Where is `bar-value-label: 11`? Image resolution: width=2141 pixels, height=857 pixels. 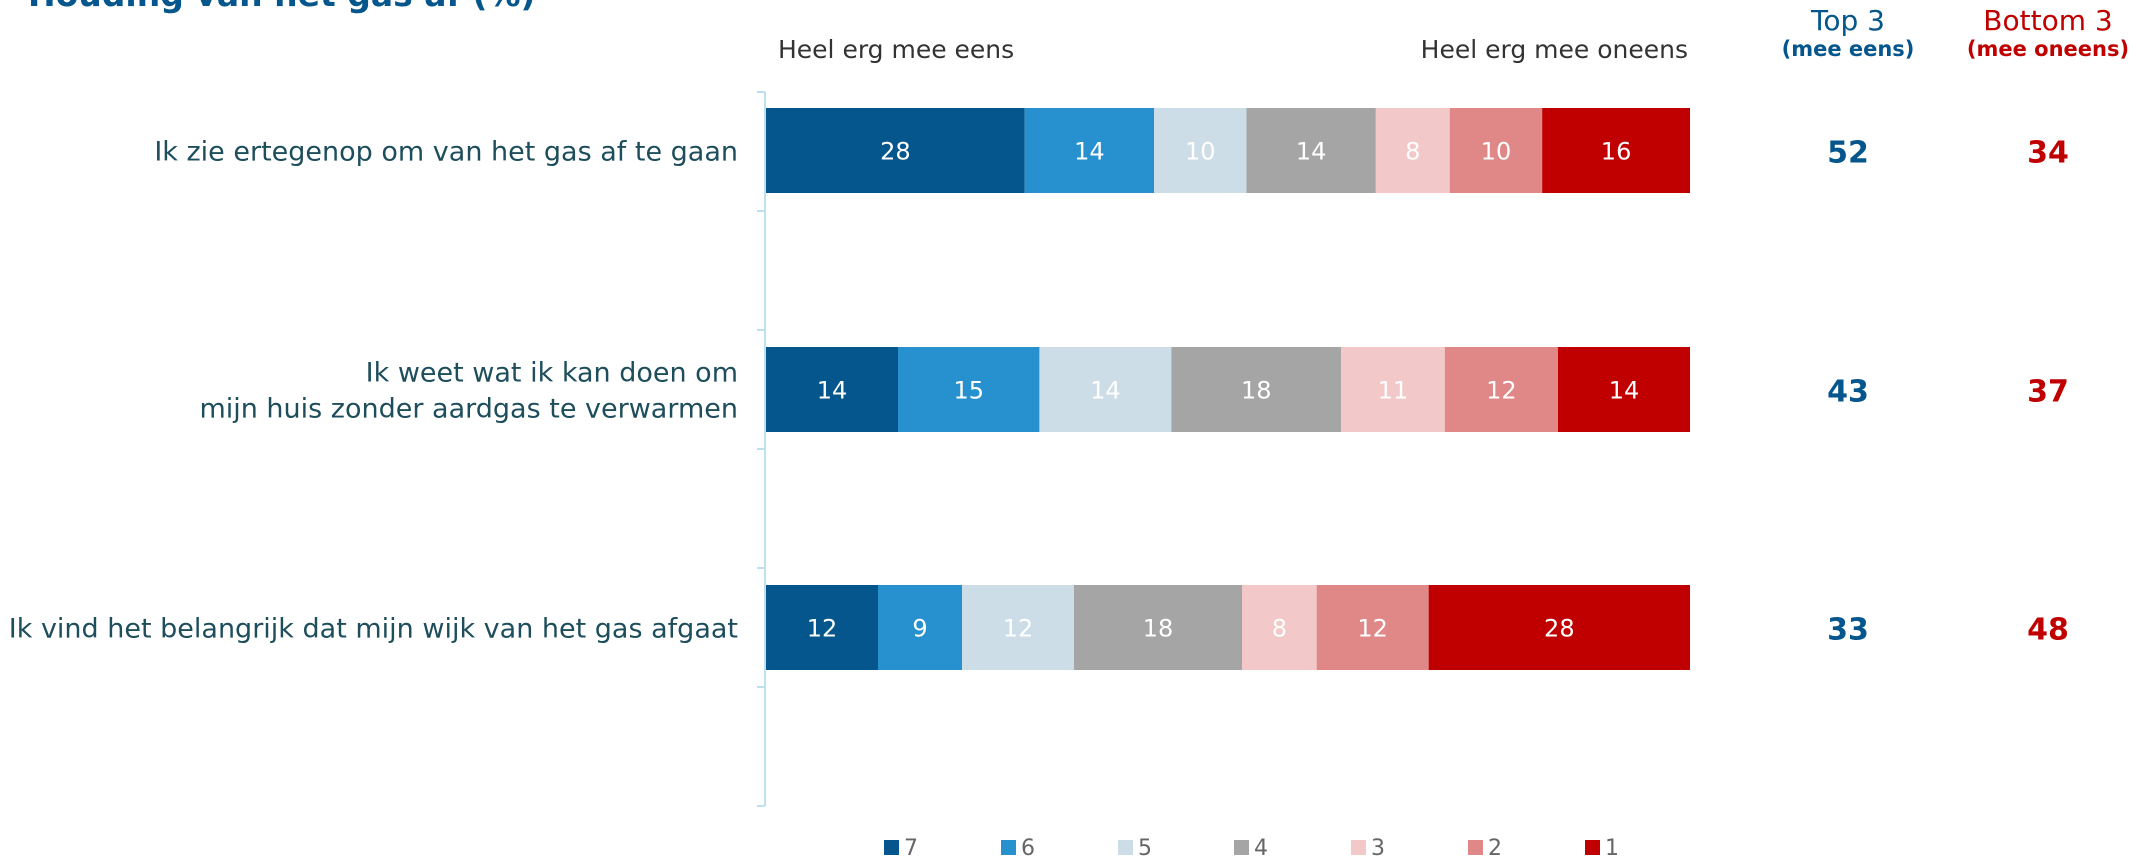 bar-value-label: 11 is located at coordinates (1393, 391).